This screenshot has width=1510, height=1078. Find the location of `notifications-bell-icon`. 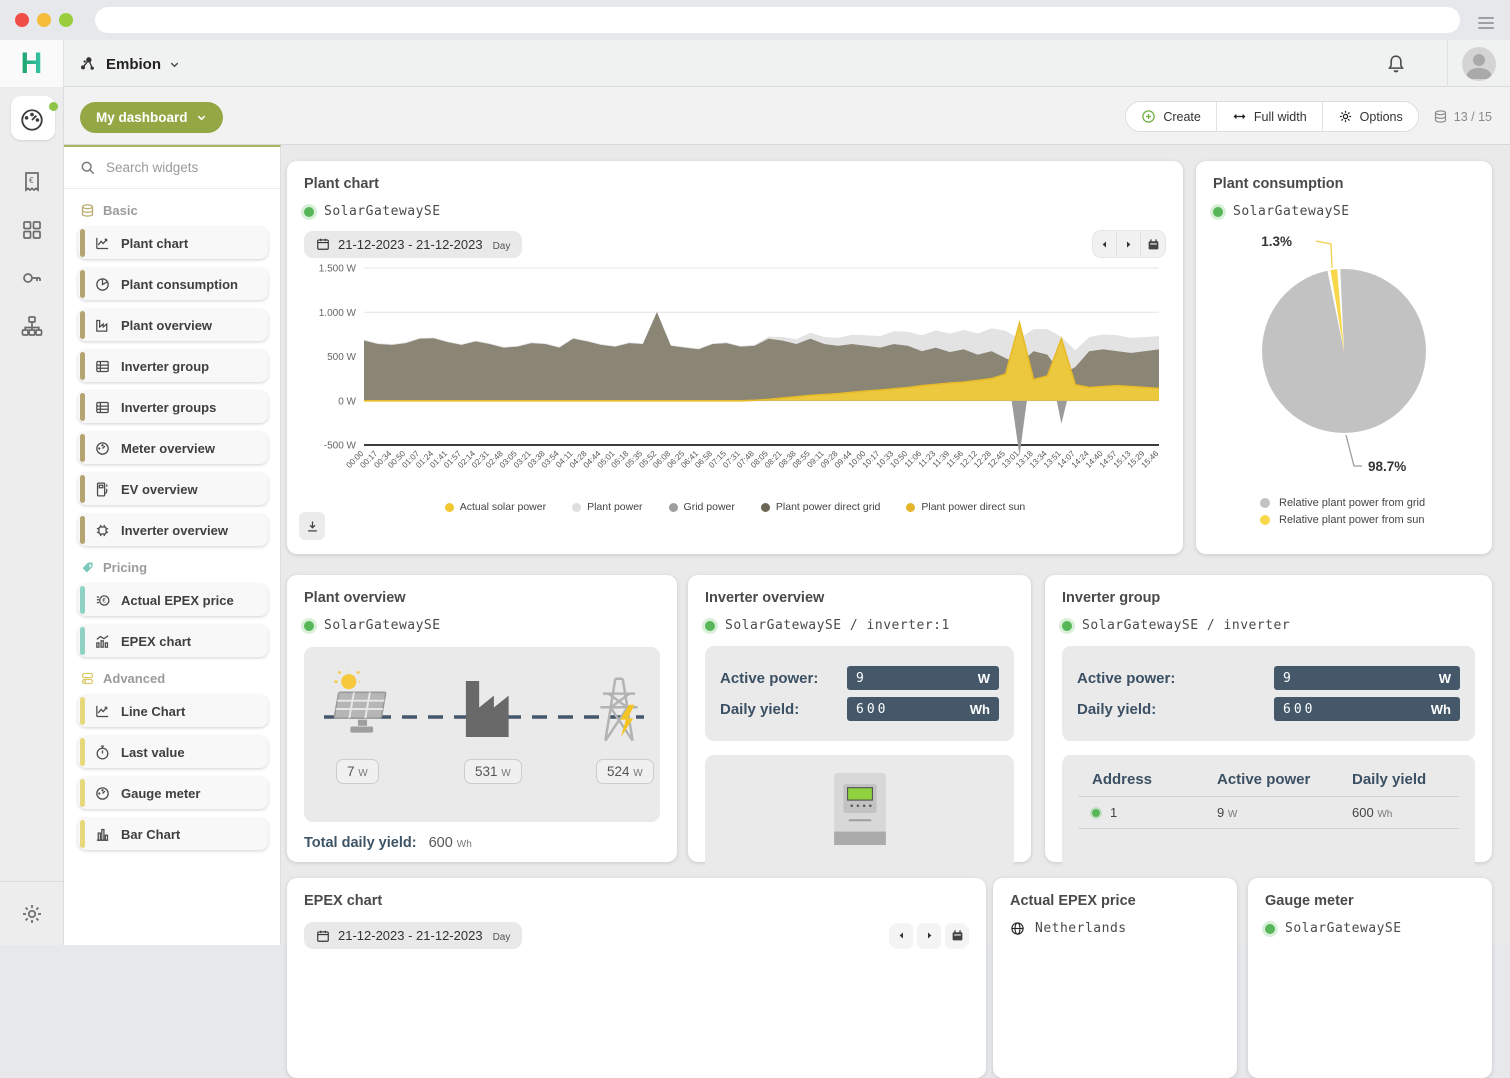

notifications-bell-icon is located at coordinates (1396, 64).